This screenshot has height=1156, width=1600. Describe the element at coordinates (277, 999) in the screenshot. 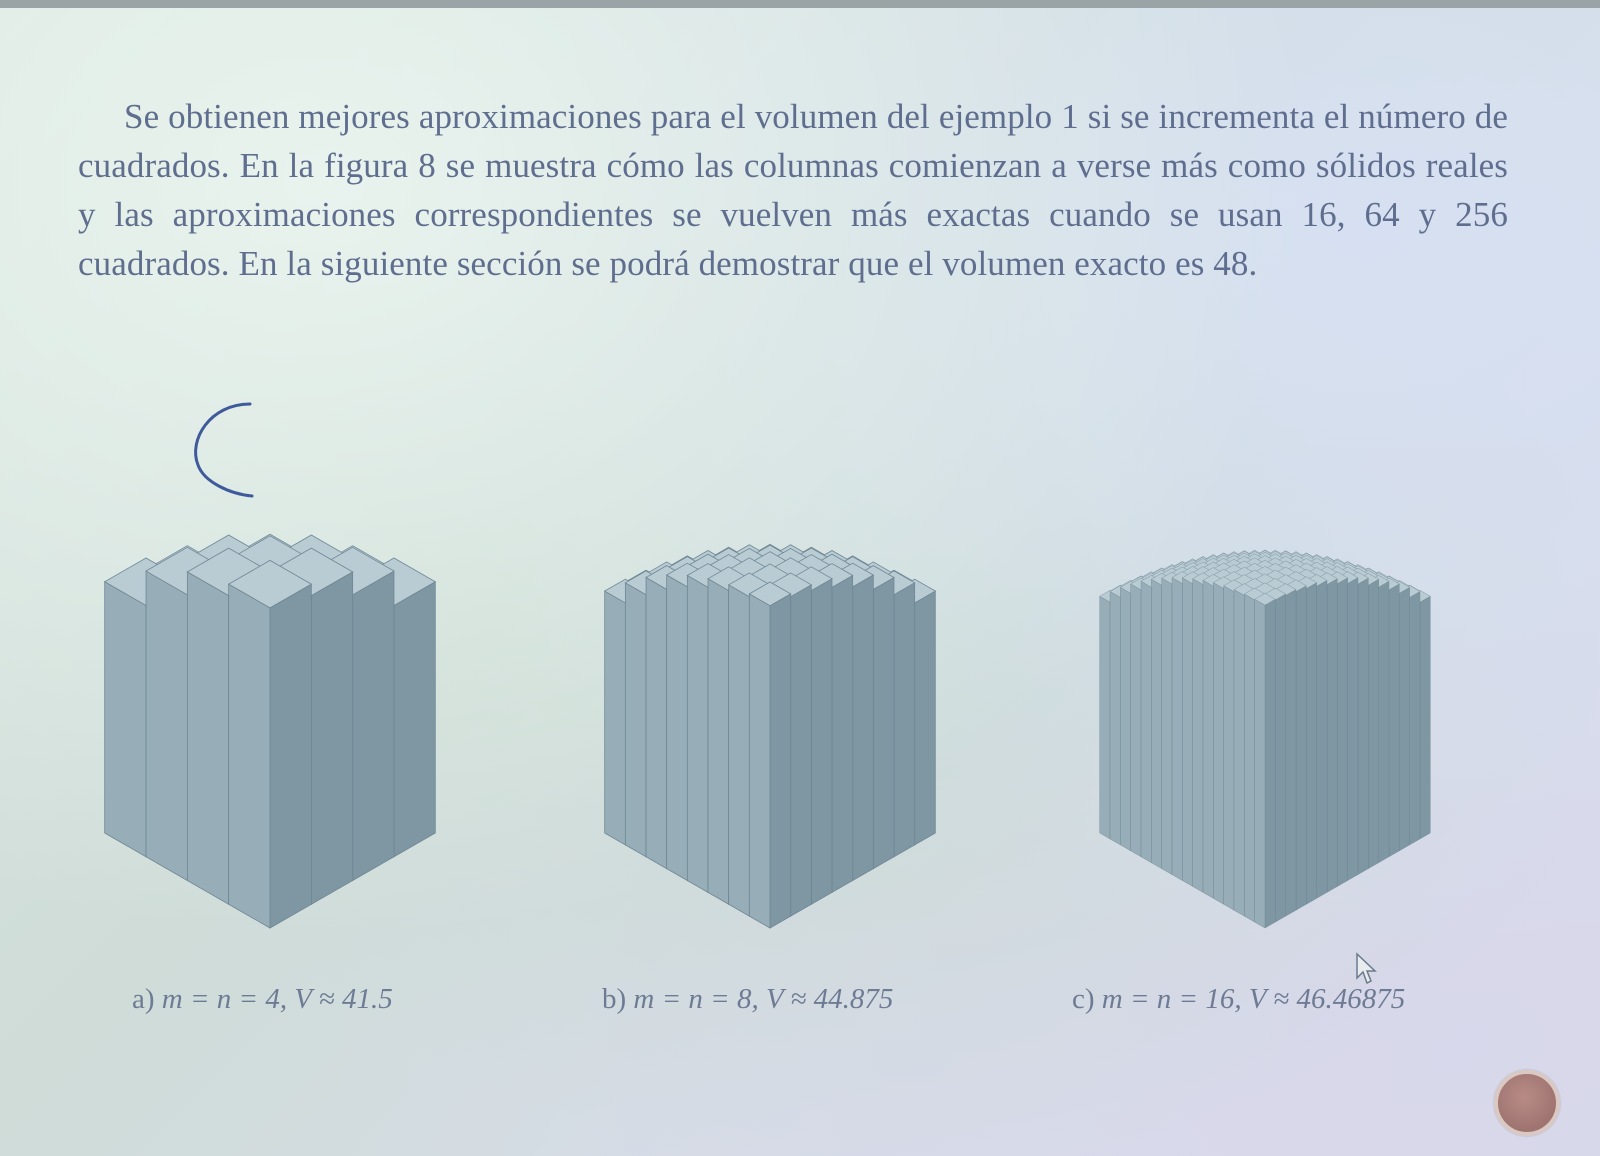

I see `caption-a-text: m = n = 4, V ≈ 41.5` at that location.